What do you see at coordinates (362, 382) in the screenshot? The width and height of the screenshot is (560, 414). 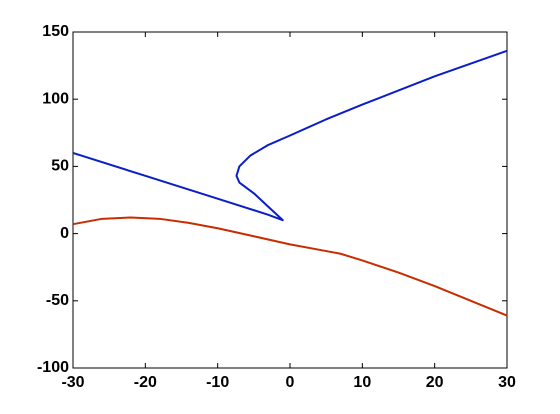 I see `x-tick-label: 10` at bounding box center [362, 382].